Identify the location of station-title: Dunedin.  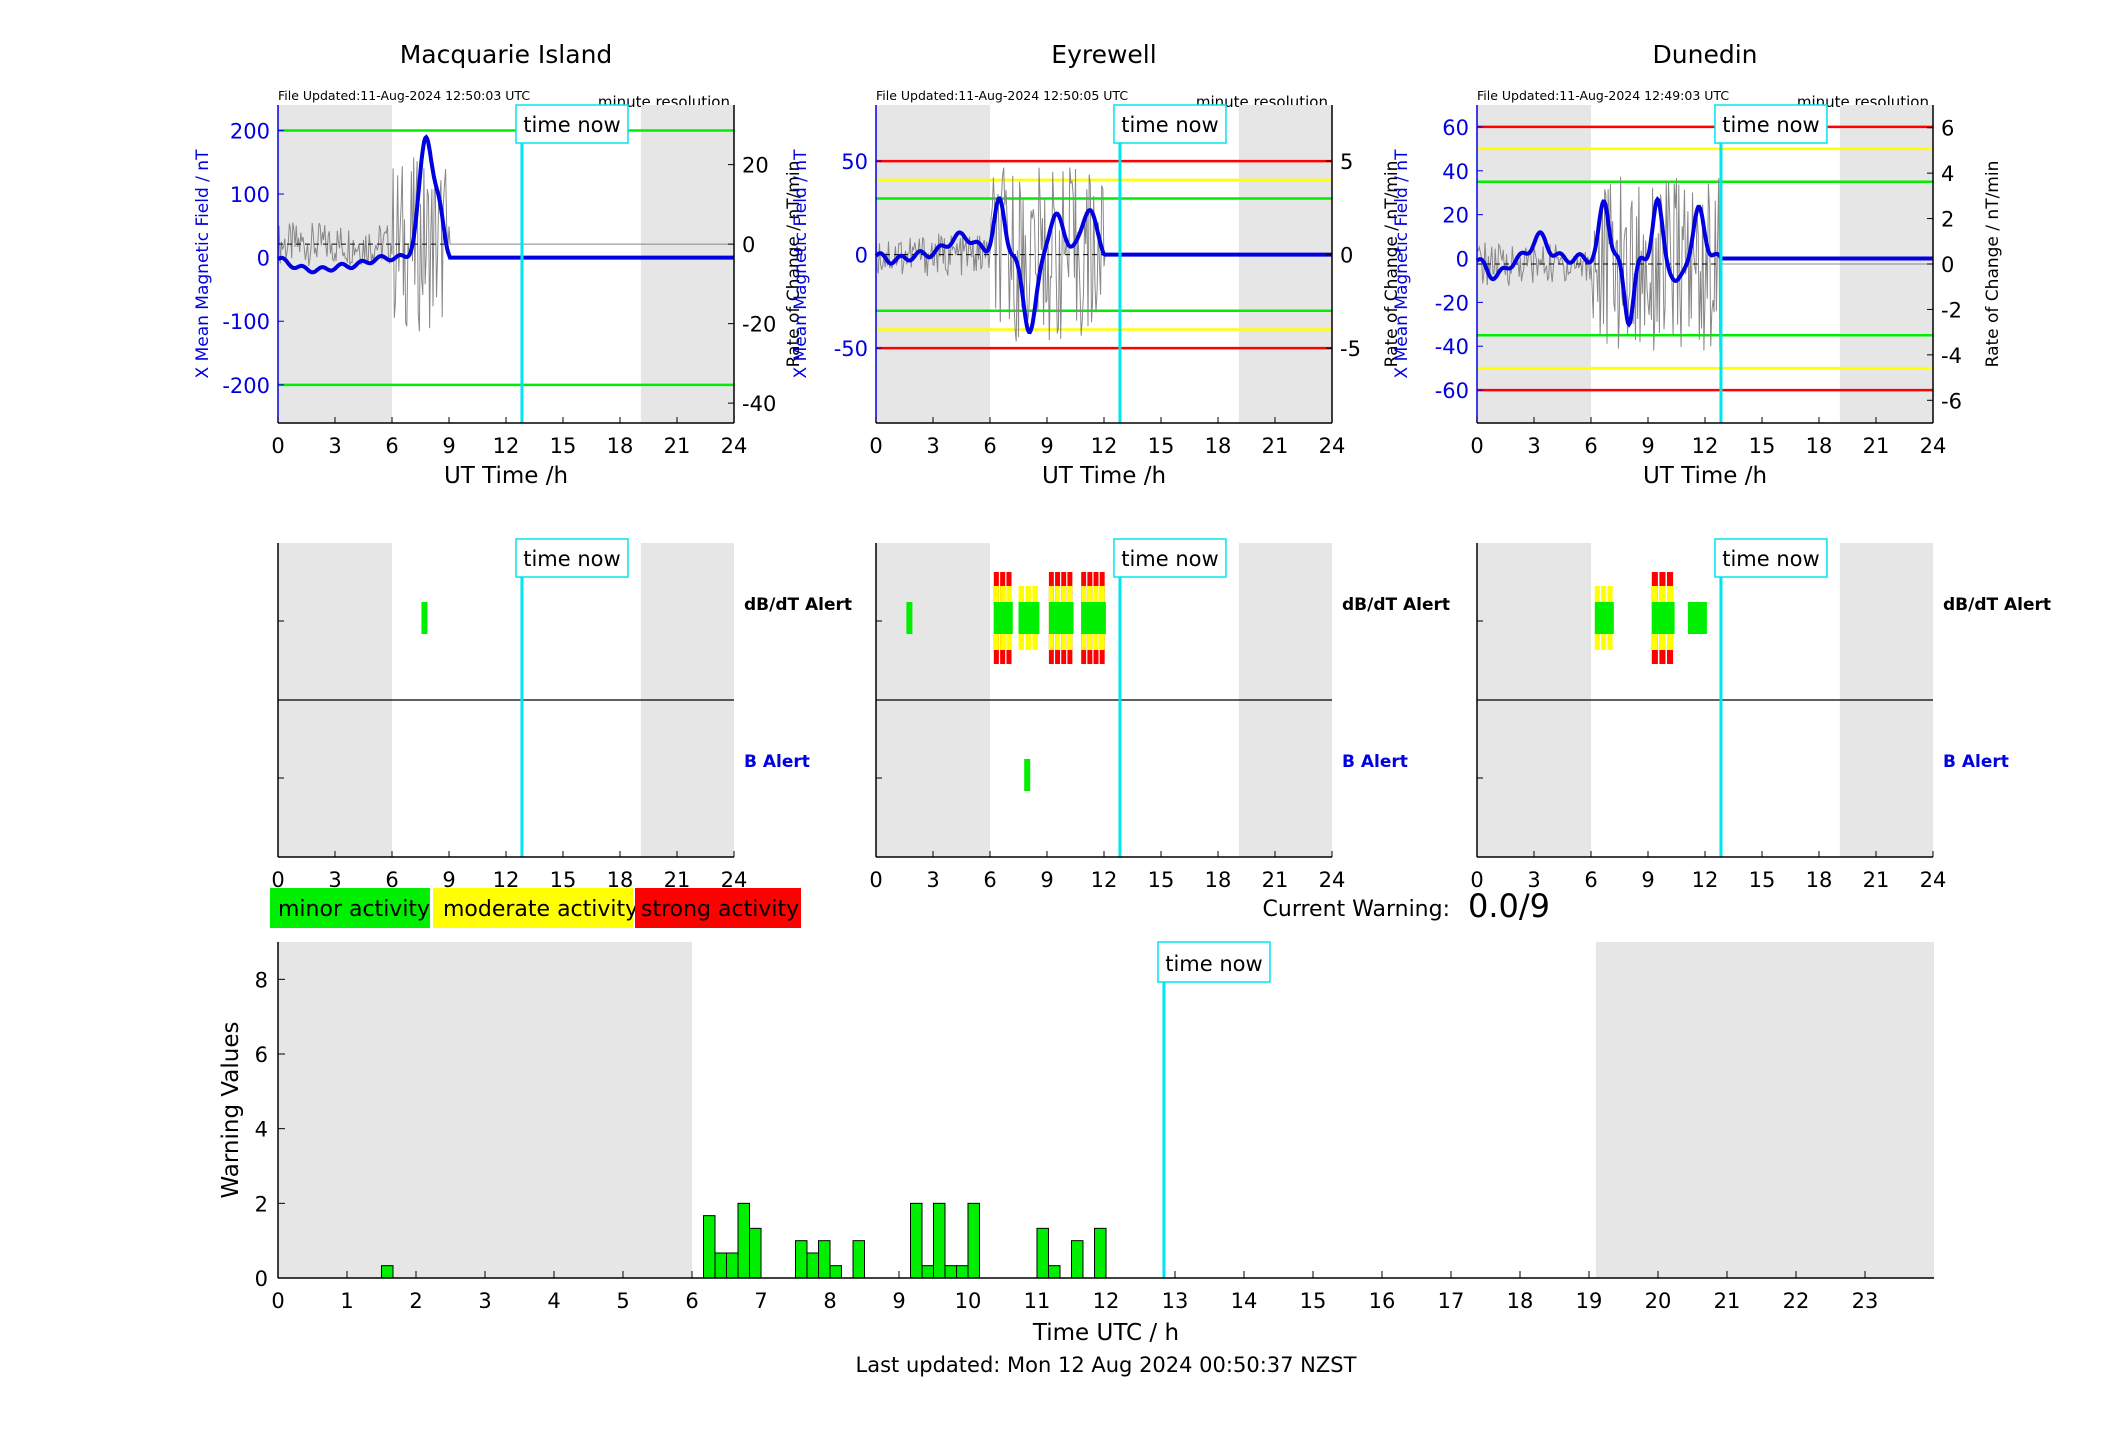
(1705, 54).